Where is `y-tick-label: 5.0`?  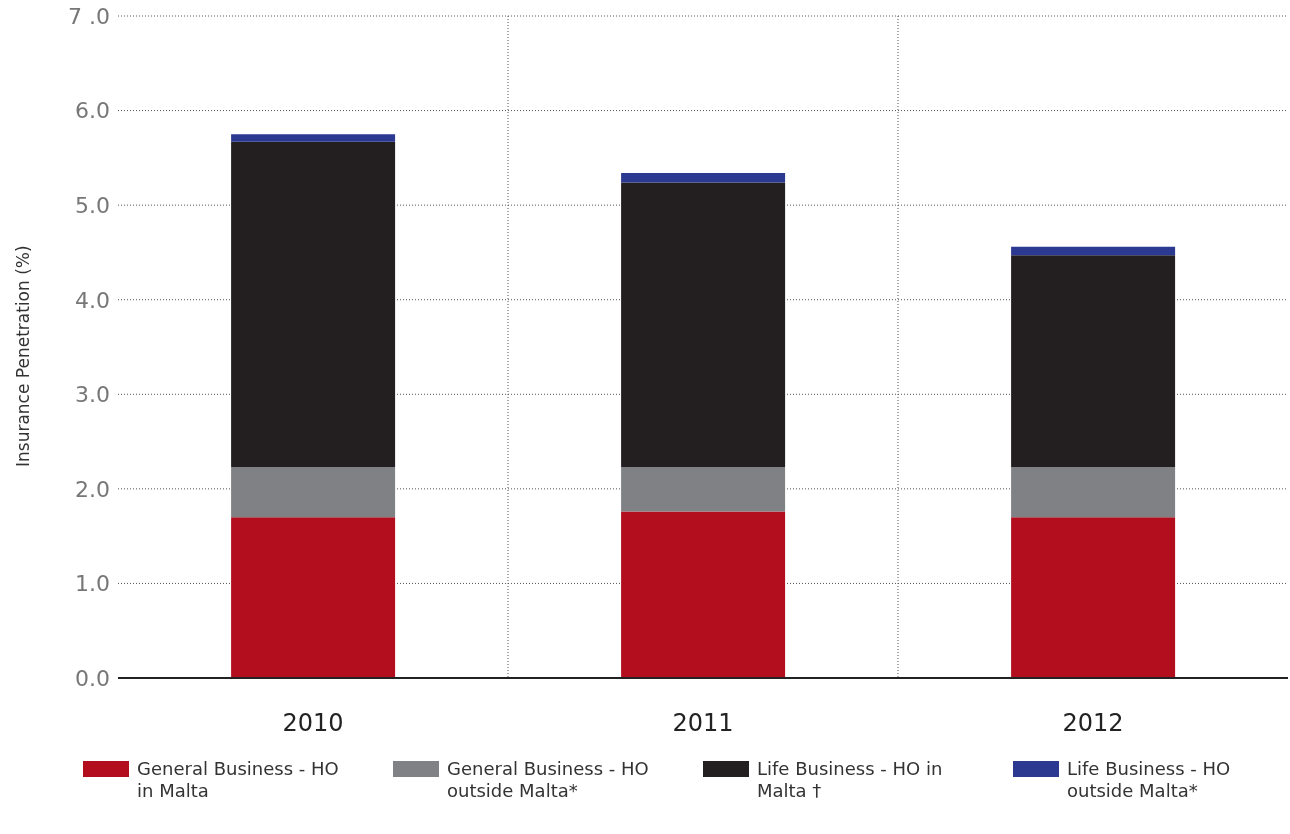 y-tick-label: 5.0 is located at coordinates (92, 205).